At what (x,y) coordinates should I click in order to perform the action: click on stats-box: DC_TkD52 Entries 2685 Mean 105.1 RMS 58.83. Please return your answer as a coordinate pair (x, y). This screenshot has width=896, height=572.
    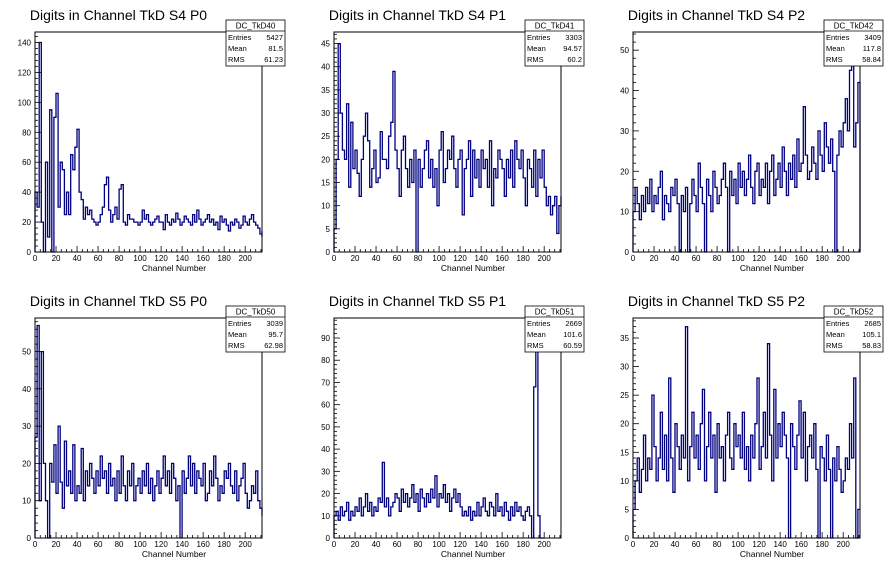
    Looking at the image, I should click on (853, 329).